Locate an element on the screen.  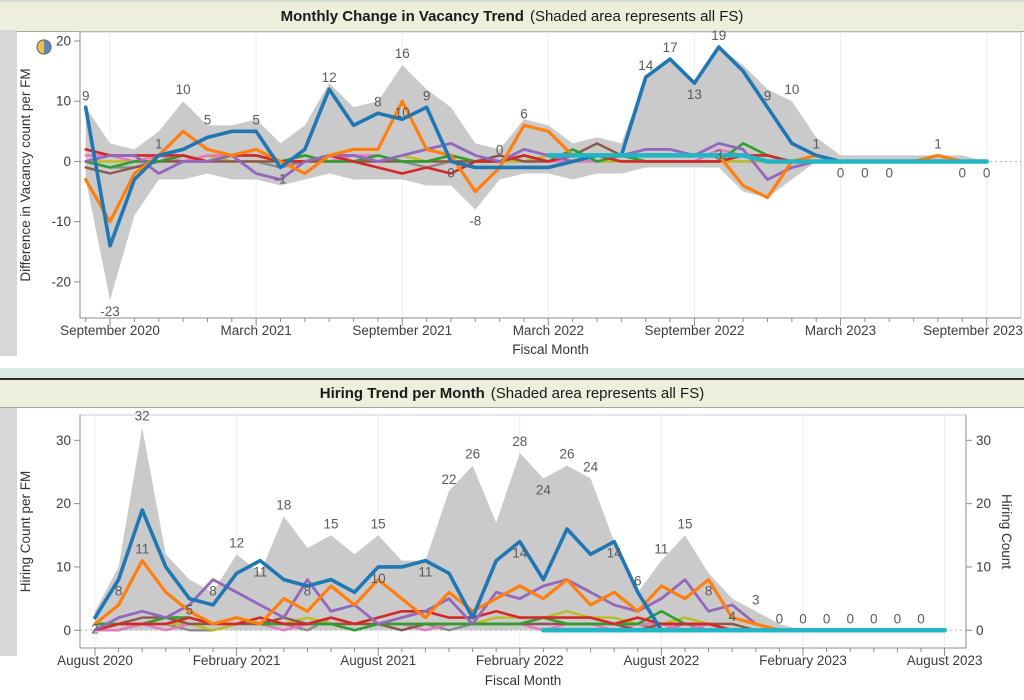
svg-text: -20 is located at coordinates (61, 281).